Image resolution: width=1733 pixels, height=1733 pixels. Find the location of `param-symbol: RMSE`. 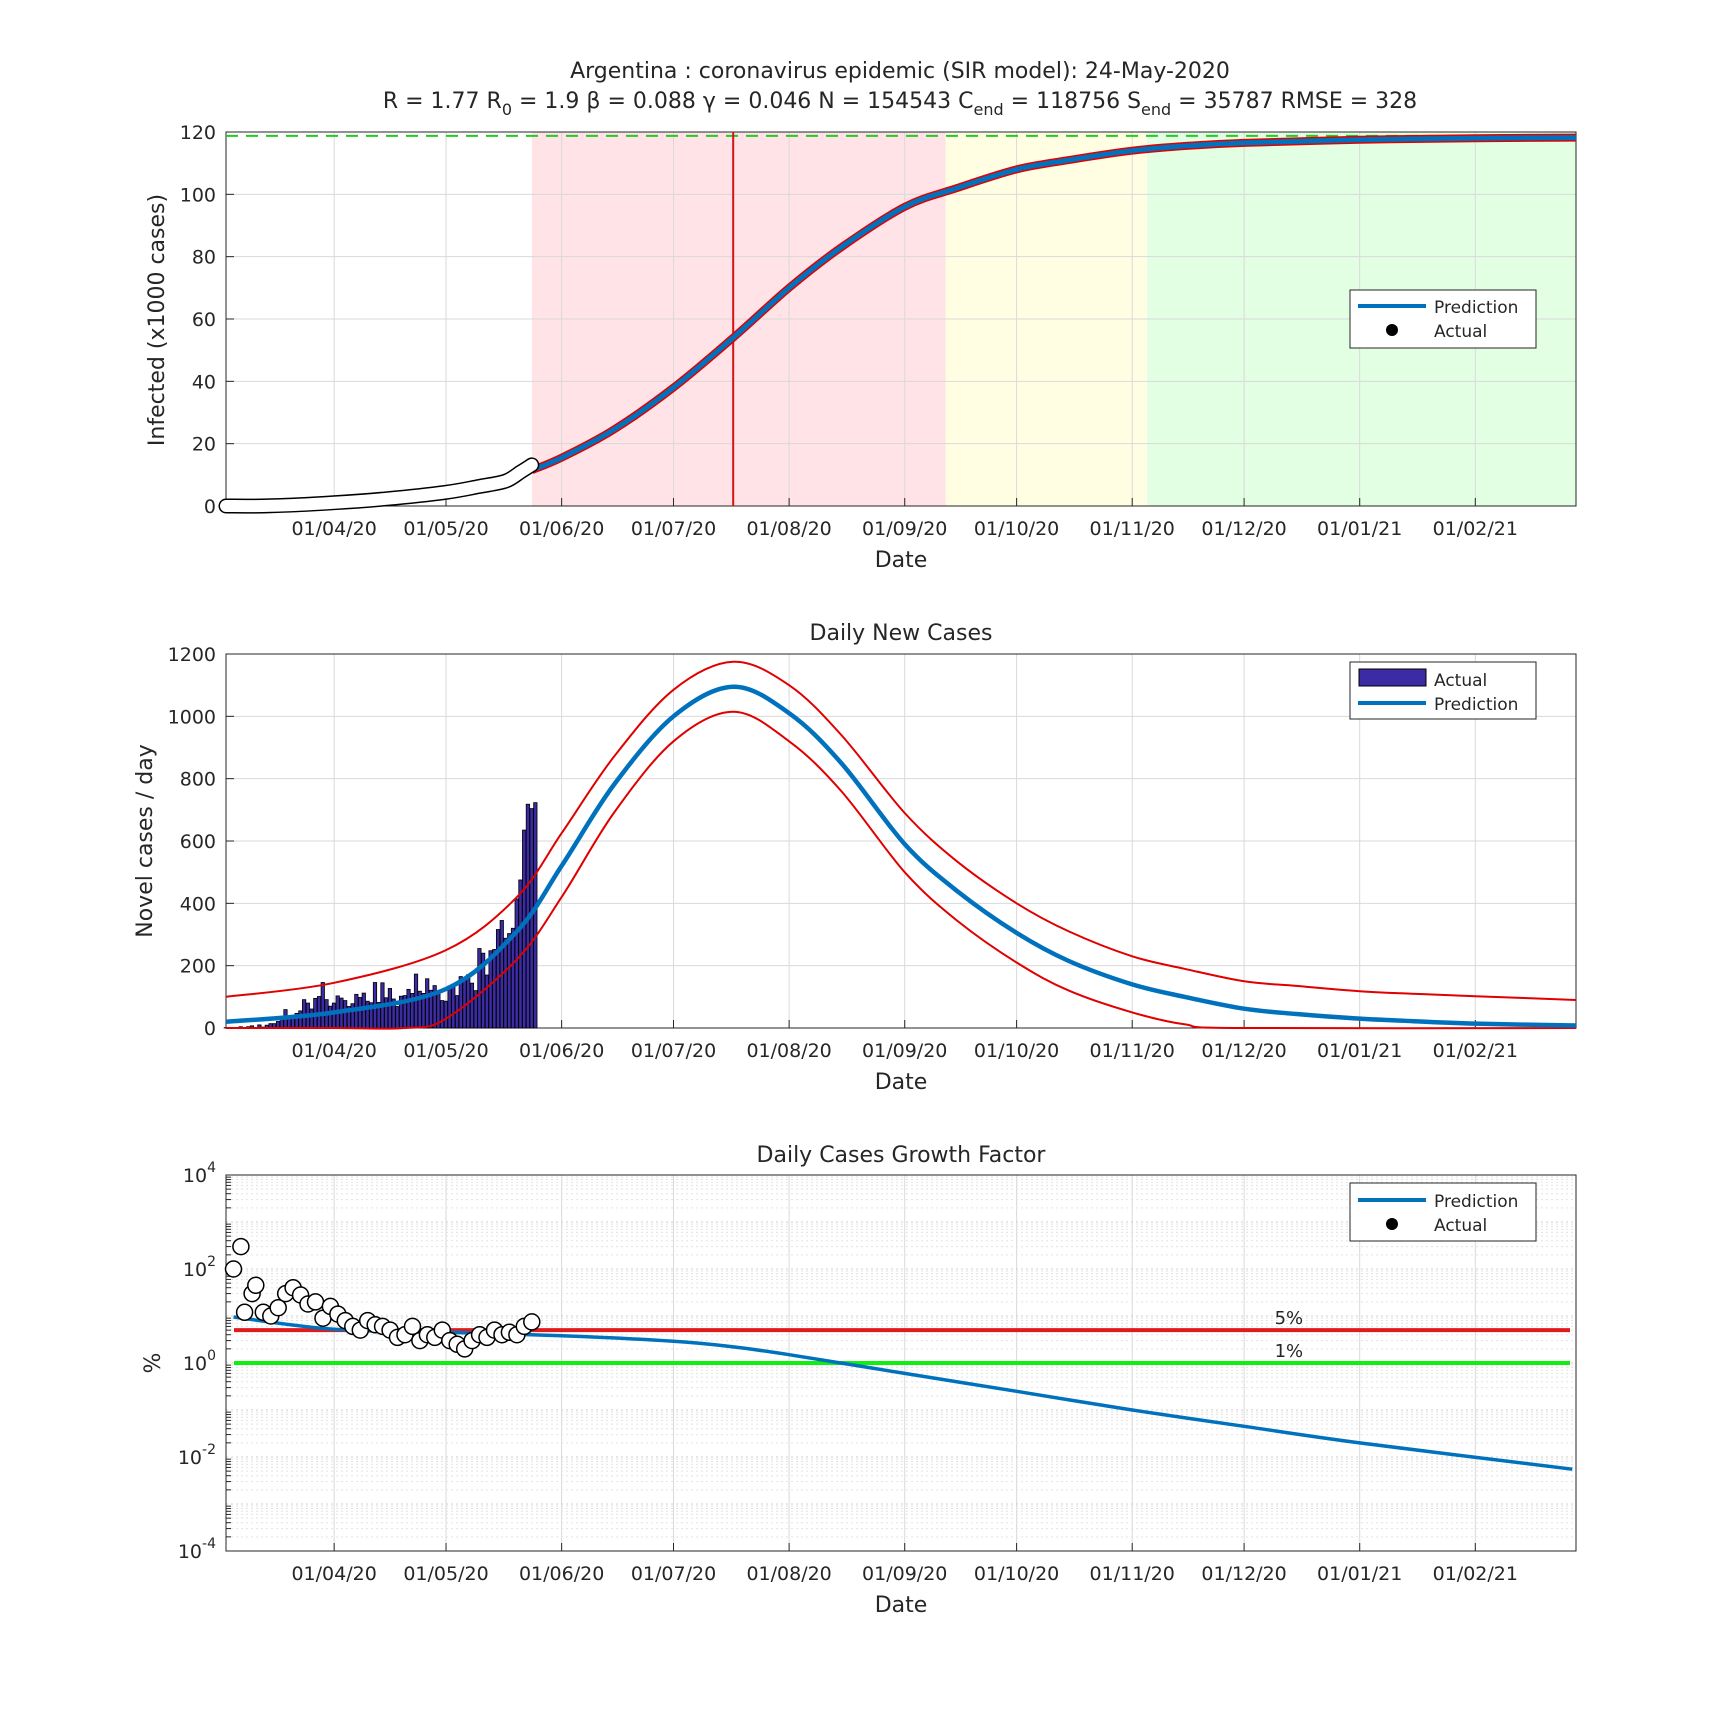

param-symbol: RMSE is located at coordinates (1308, 101).